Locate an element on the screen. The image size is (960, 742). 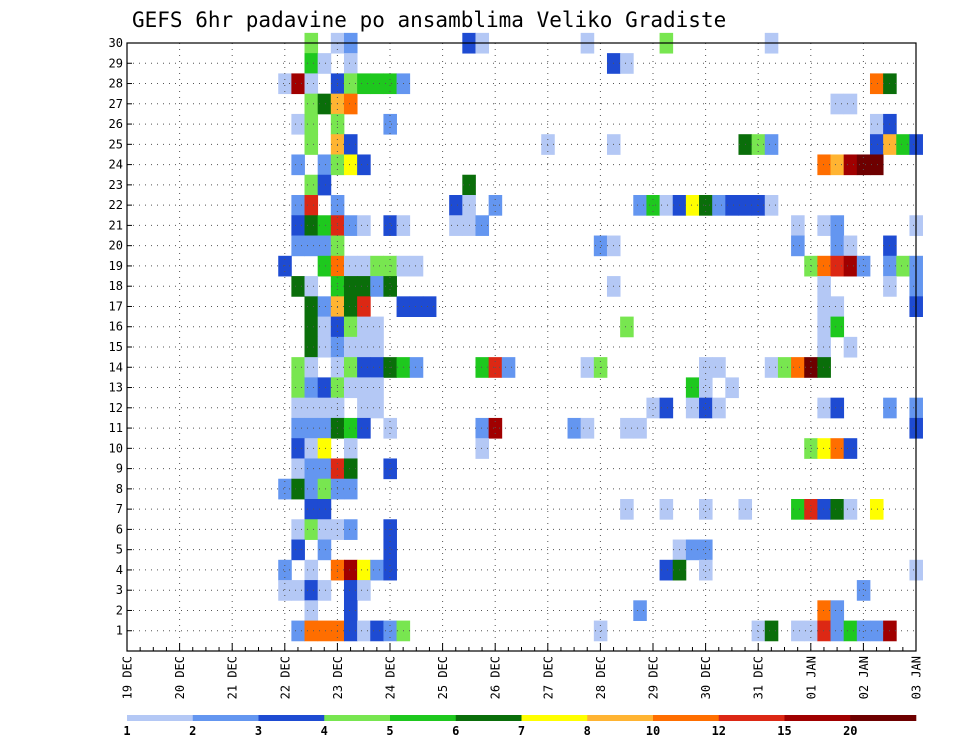
y-tick-label: 14 is located at coordinates (116, 367).